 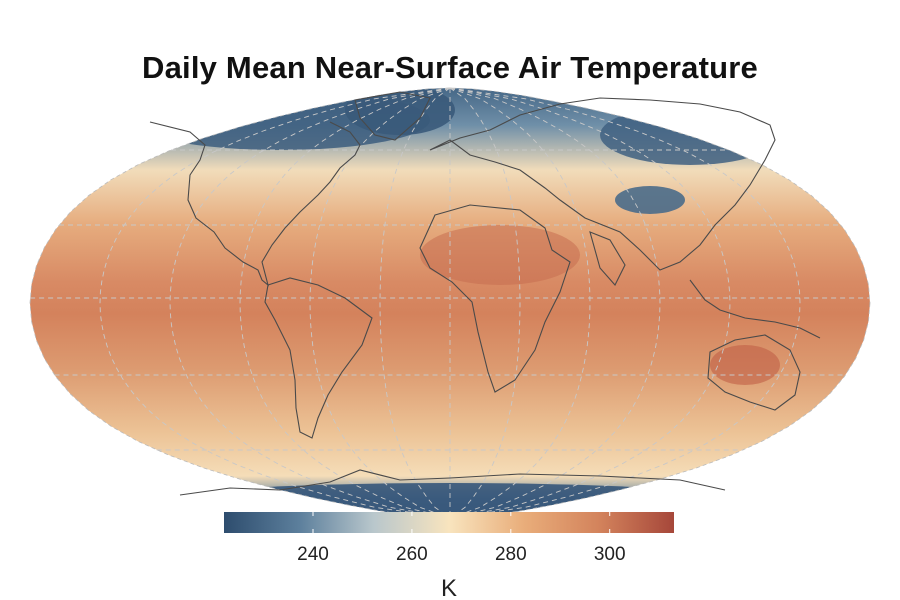 What do you see at coordinates (449, 587) in the screenshot?
I see `colorbar-unit-label: K` at bounding box center [449, 587].